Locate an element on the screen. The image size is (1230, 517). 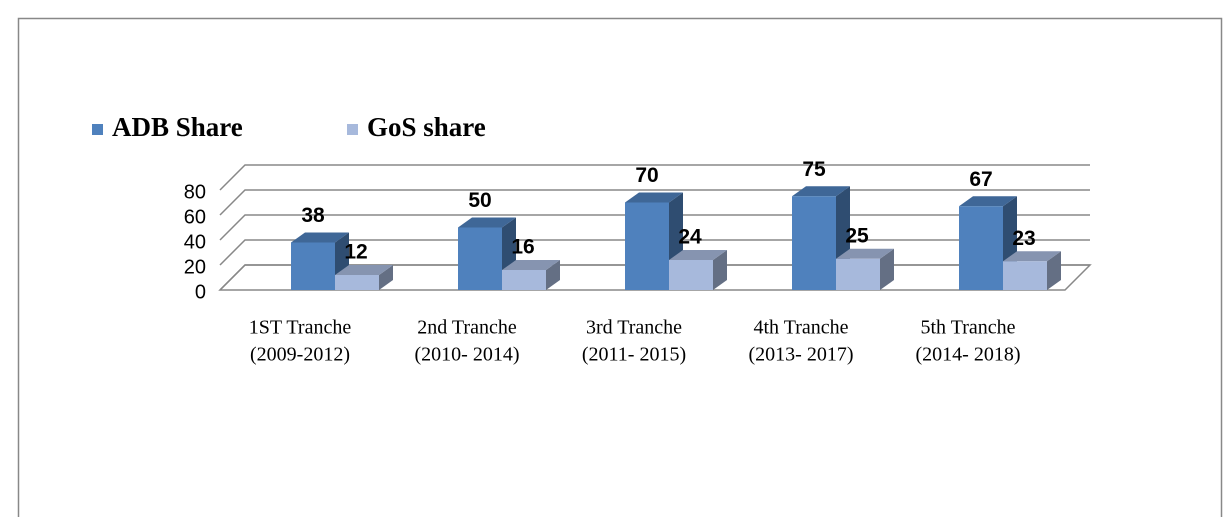
y-tick-label: 20 is located at coordinates (195, 267).